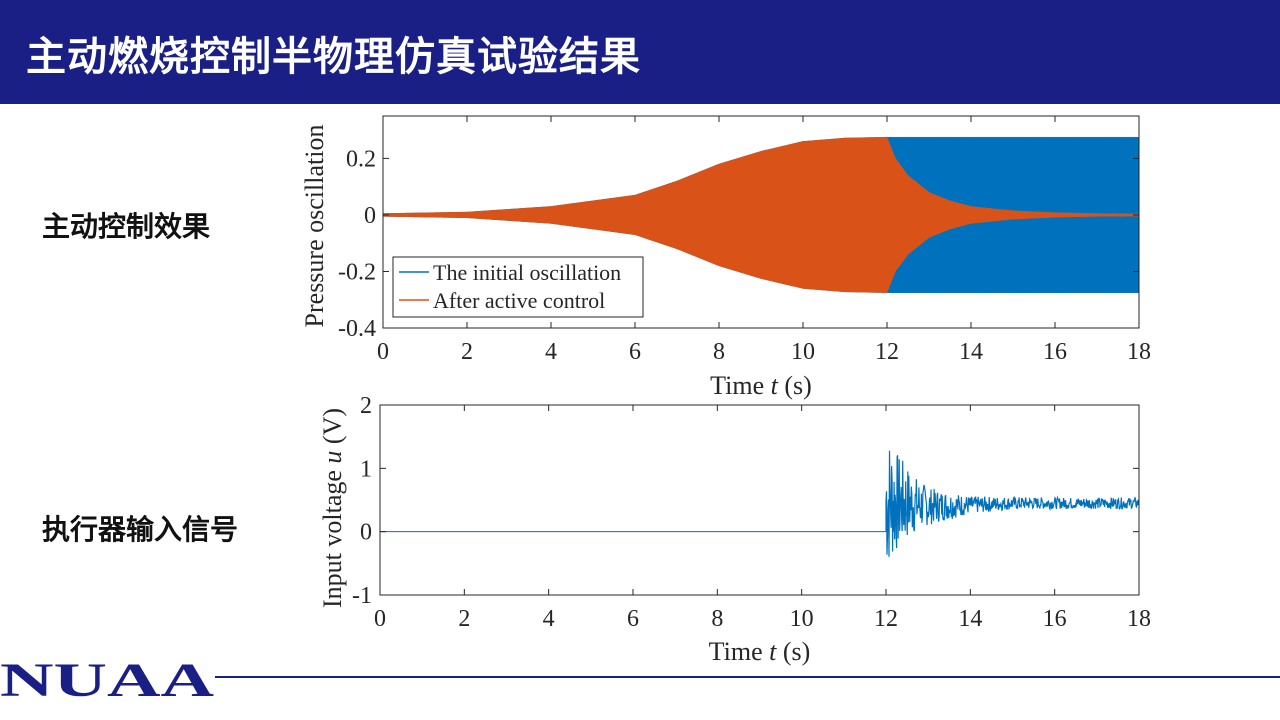  Describe the element at coordinates (357, 329) in the screenshot. I see `y-tick-label: -0.4` at that location.